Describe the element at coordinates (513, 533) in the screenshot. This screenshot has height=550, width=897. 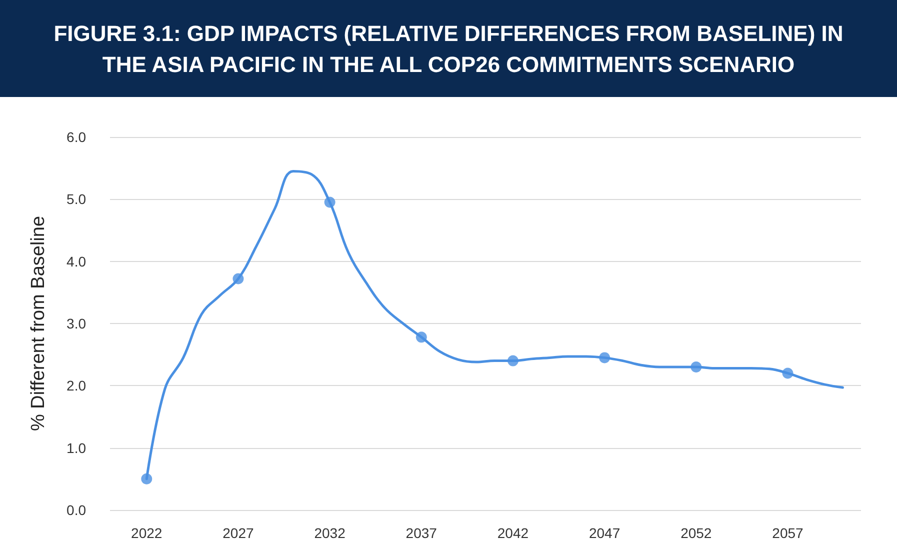
I see `x-tick-label: 2042` at that location.